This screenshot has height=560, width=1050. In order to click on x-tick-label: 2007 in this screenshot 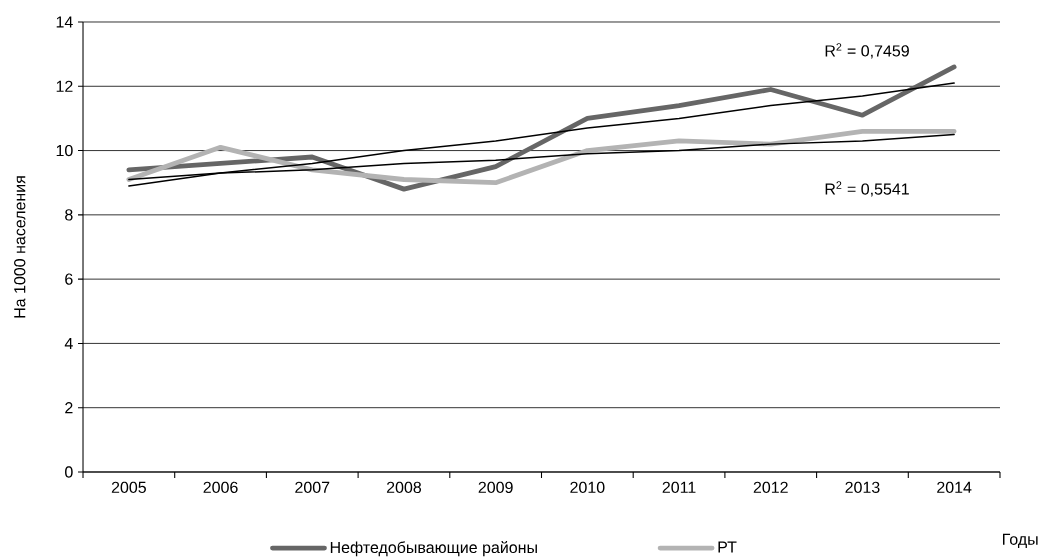, I will do `click(312, 487)`.